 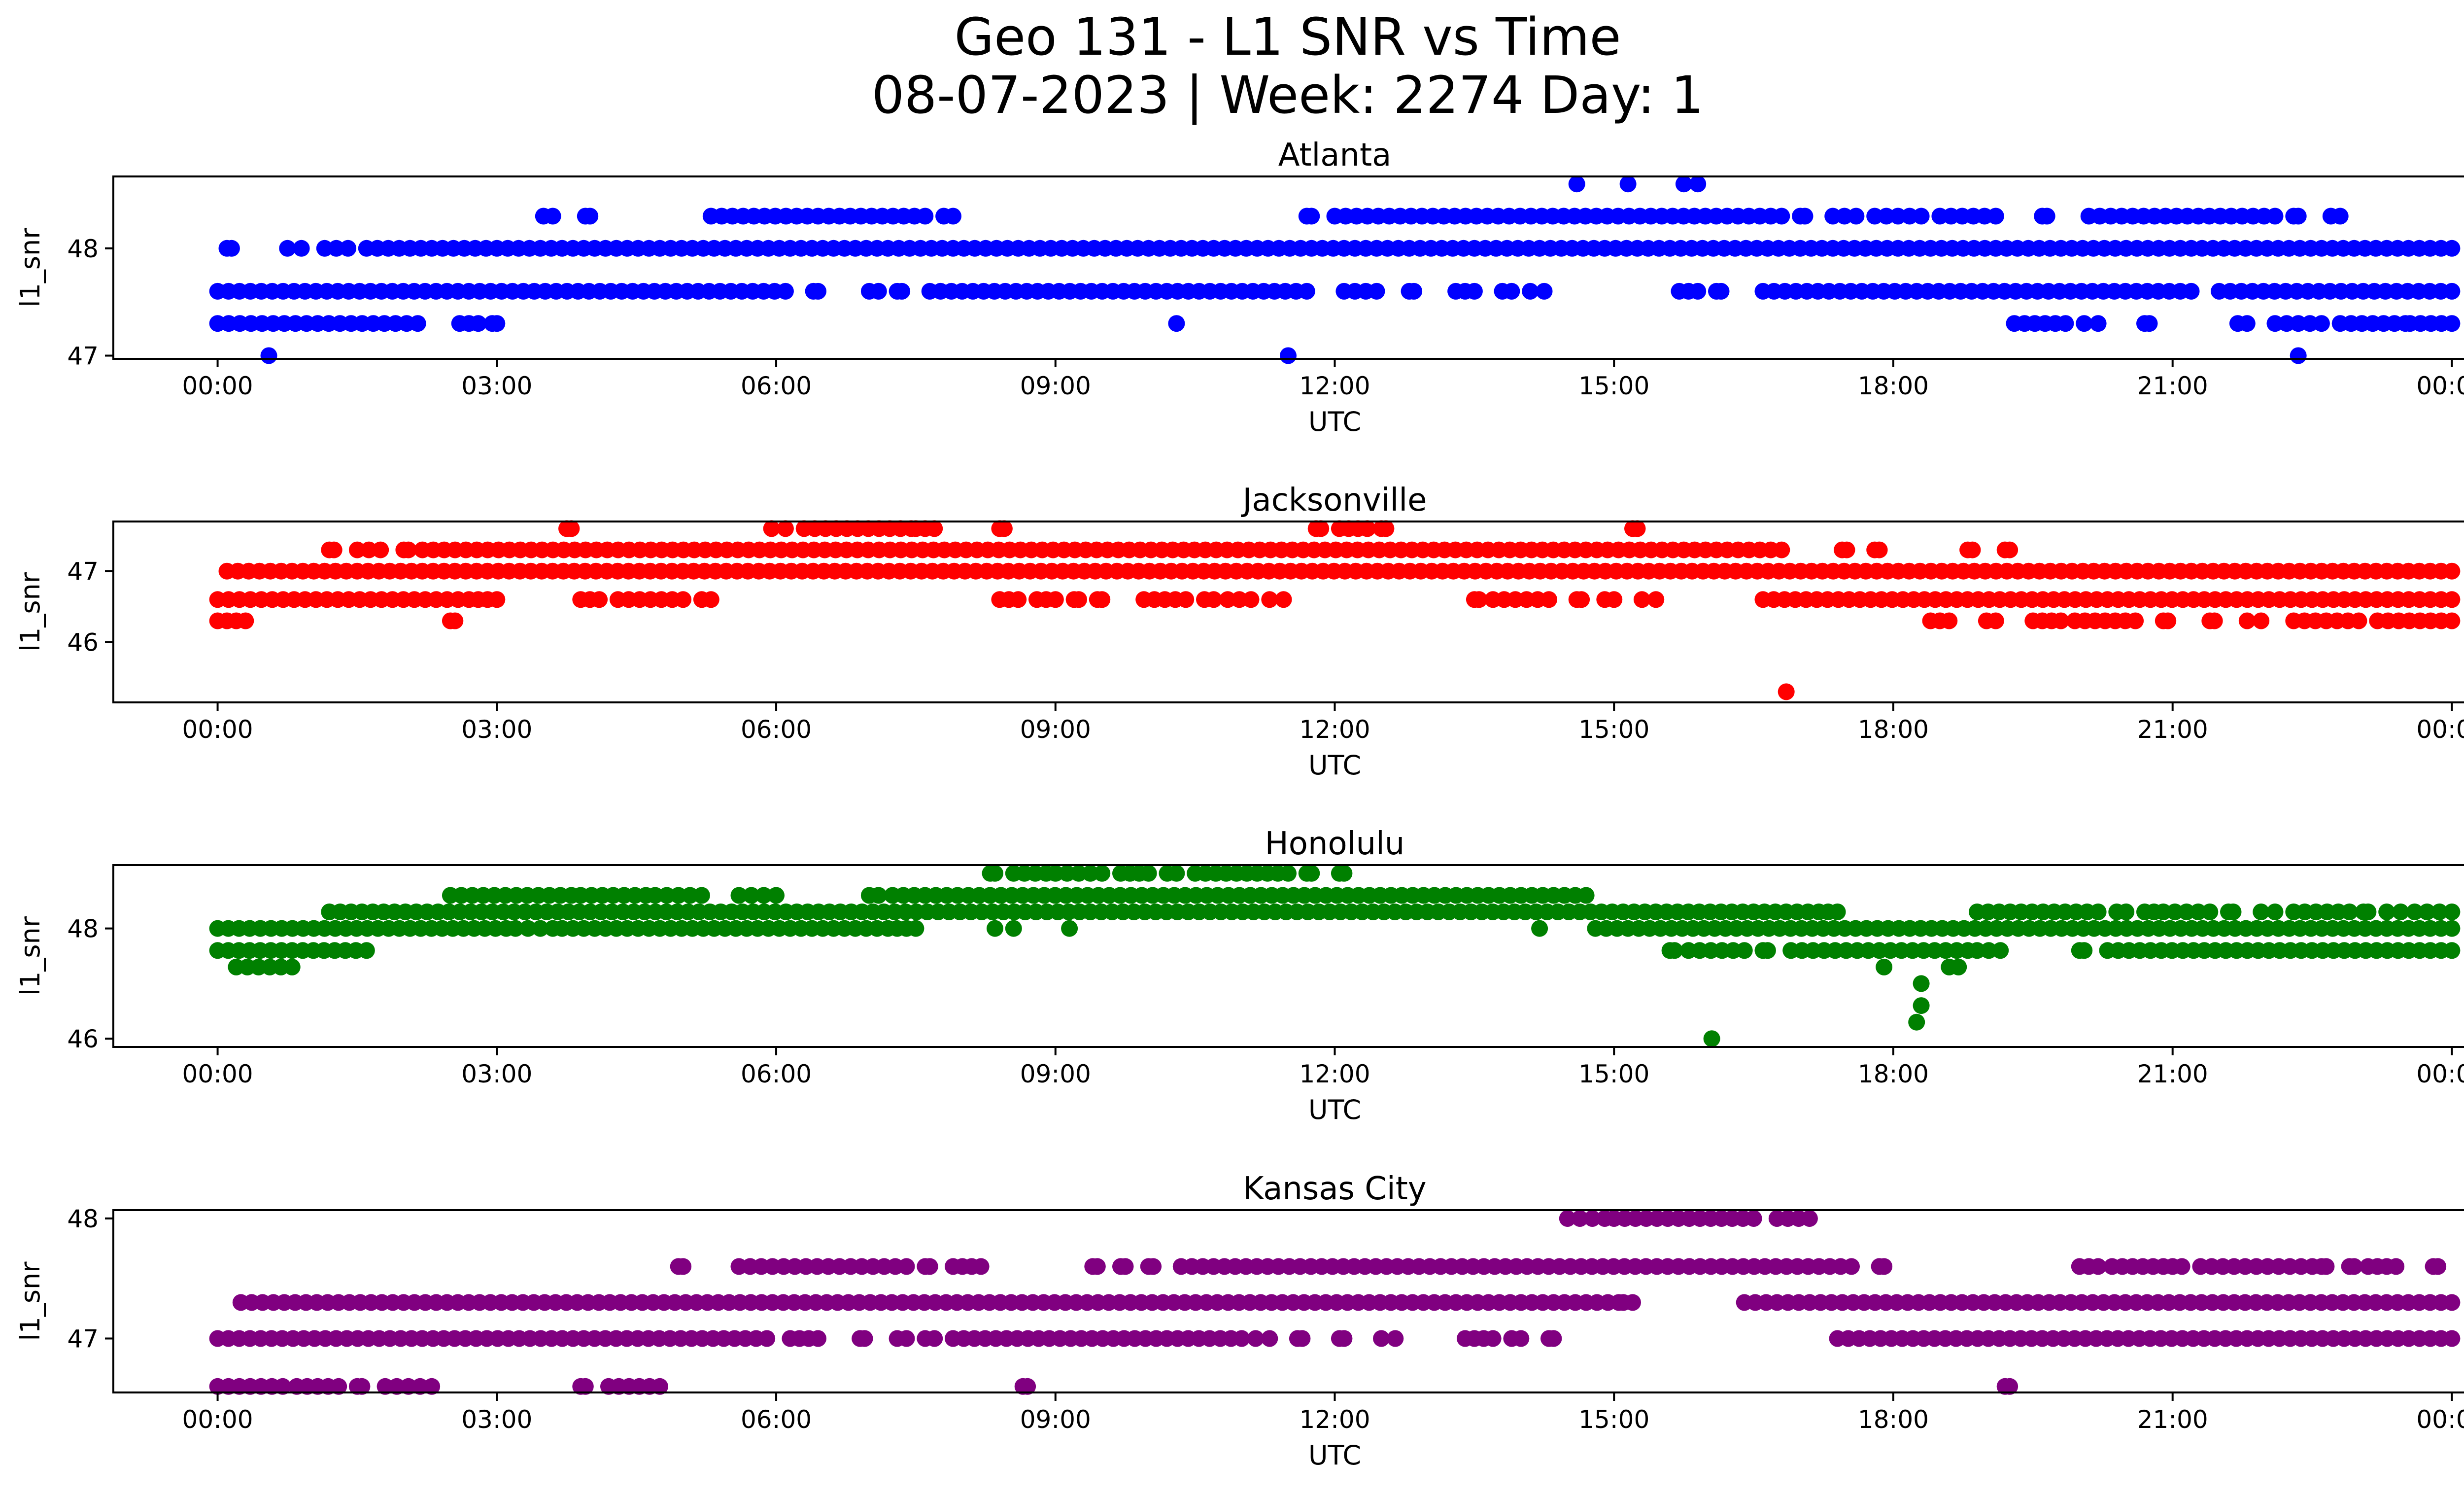 What do you see at coordinates (1335, 844) in the screenshot?
I see `panel-title: Honolulu` at bounding box center [1335, 844].